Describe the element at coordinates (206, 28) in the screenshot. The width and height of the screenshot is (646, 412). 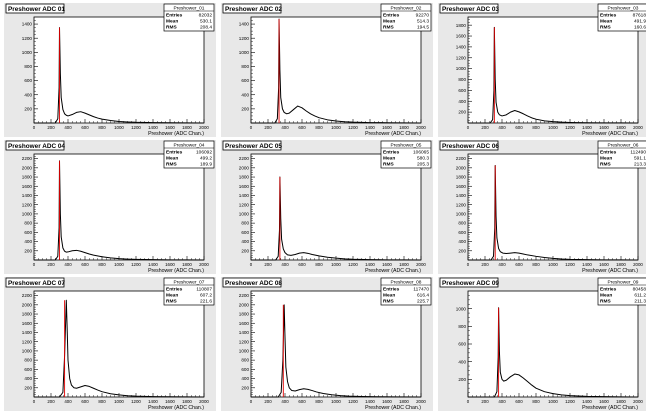
I see `stats-value-rms: 208.4` at that location.